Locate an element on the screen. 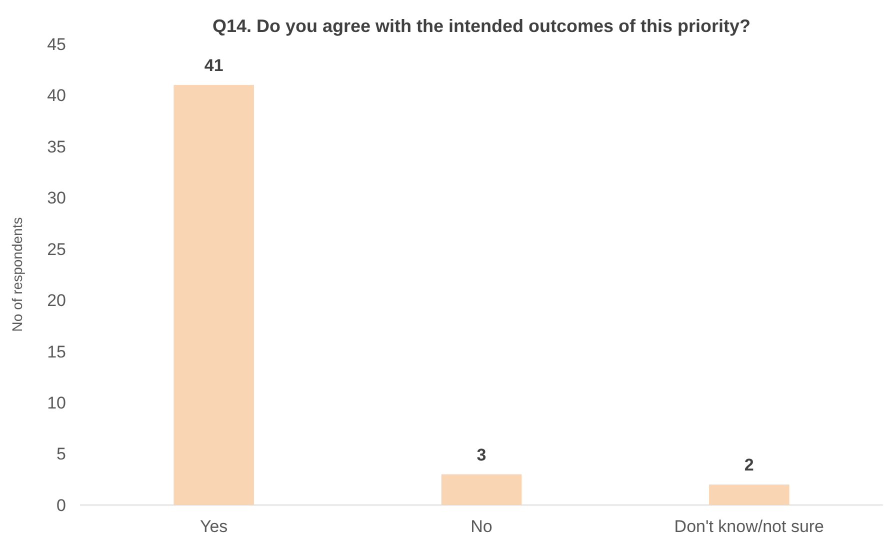 This screenshot has height=540, width=893. x-tick-label: No is located at coordinates (481, 526).